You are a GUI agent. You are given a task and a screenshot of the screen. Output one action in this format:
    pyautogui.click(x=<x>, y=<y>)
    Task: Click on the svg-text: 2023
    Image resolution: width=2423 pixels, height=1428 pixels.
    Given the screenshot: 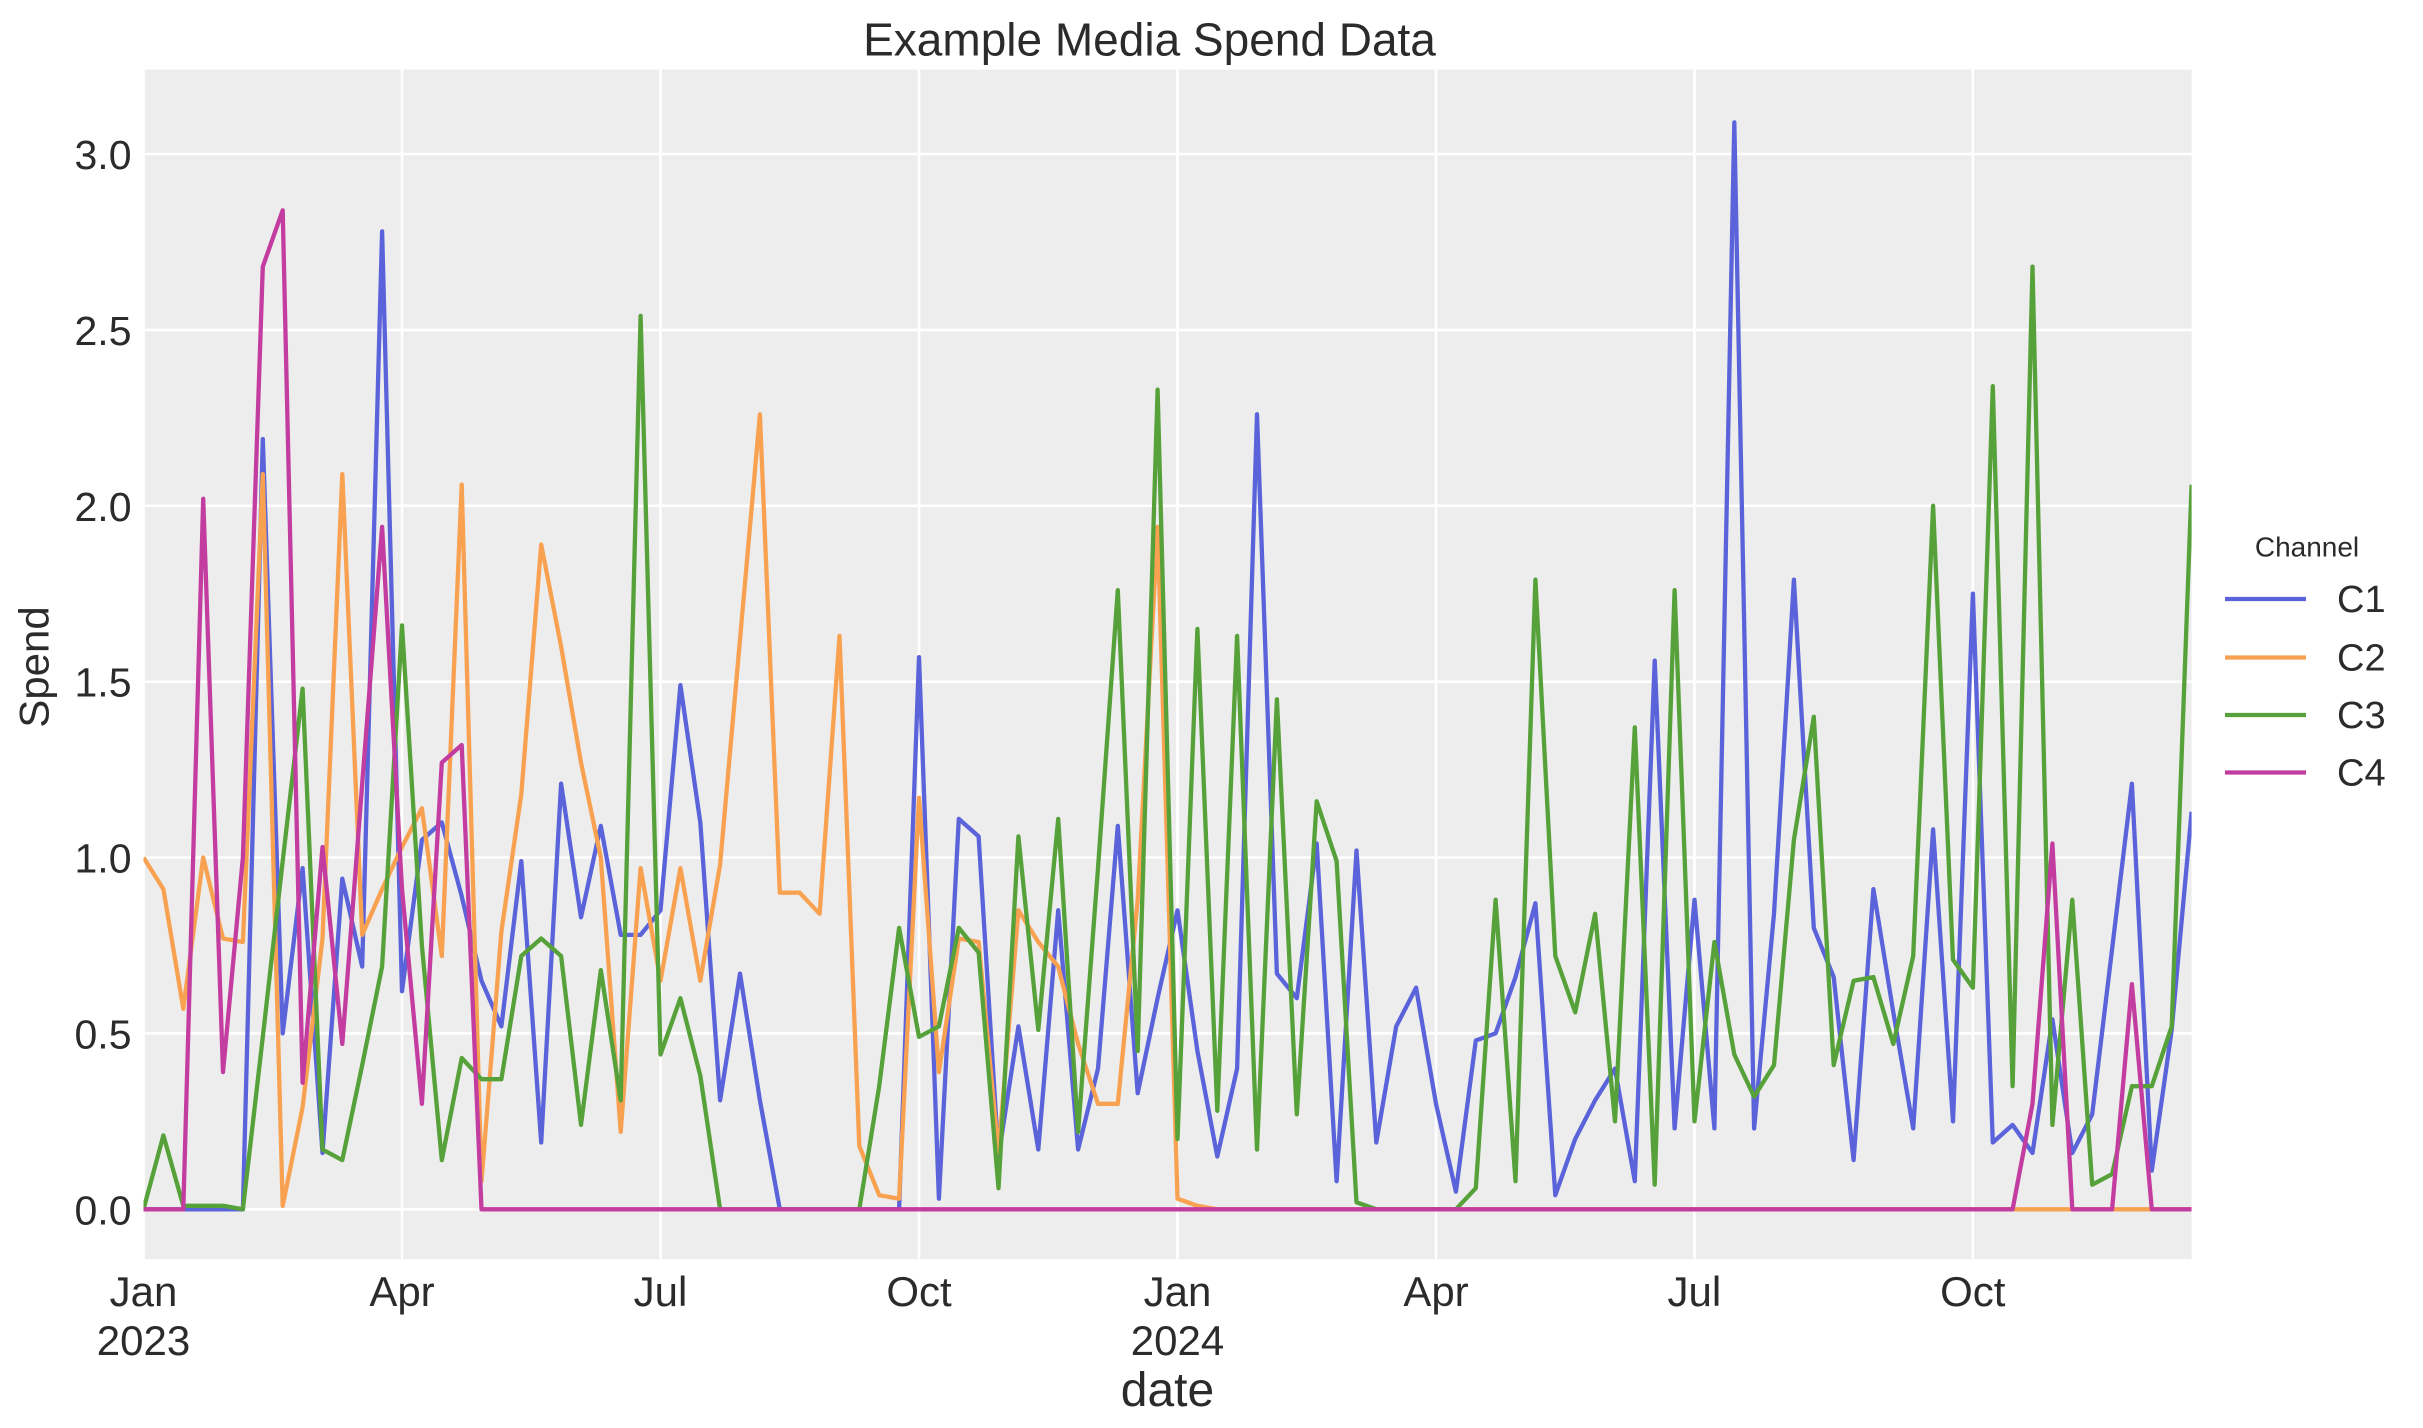 What is the action you would take?
    pyautogui.click(x=143, y=1340)
    